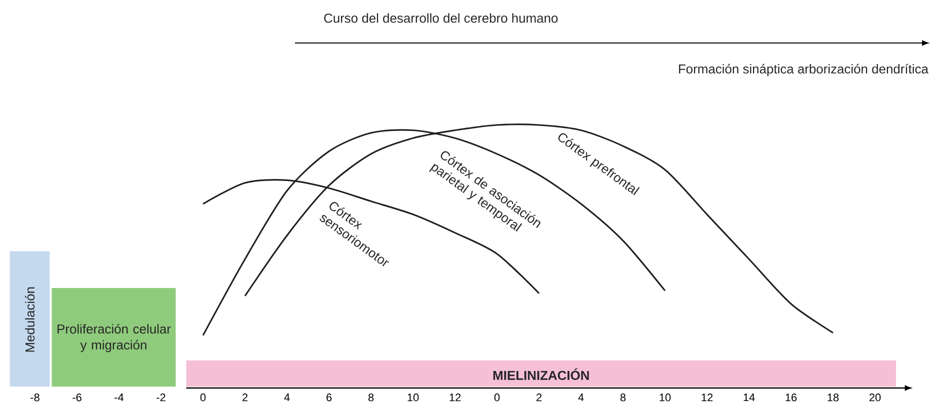  I want to click on band-label: Proliferación celular y migración, so click(114, 338).